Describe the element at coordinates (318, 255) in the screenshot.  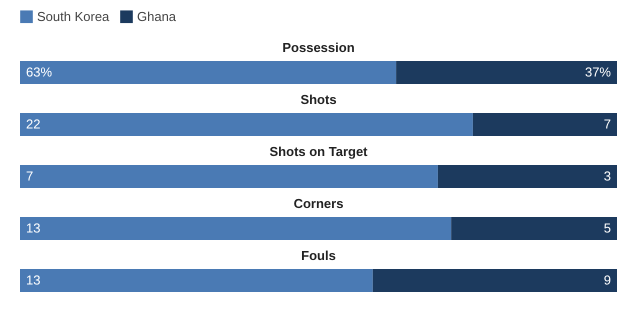
I see `chart-title: Fouls` at that location.